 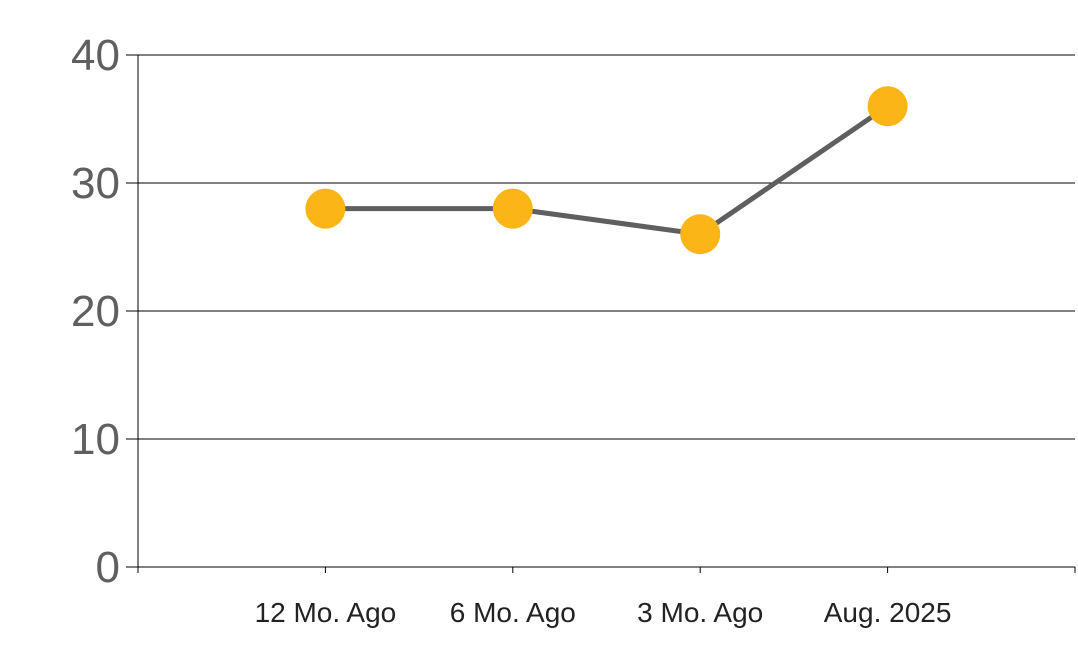 What do you see at coordinates (603, 612) in the screenshot?
I see `x-axis-ticks: 12 Mo. Ago 6 Mo. Ago 3 Mo. Ago Aug. 2025` at bounding box center [603, 612].